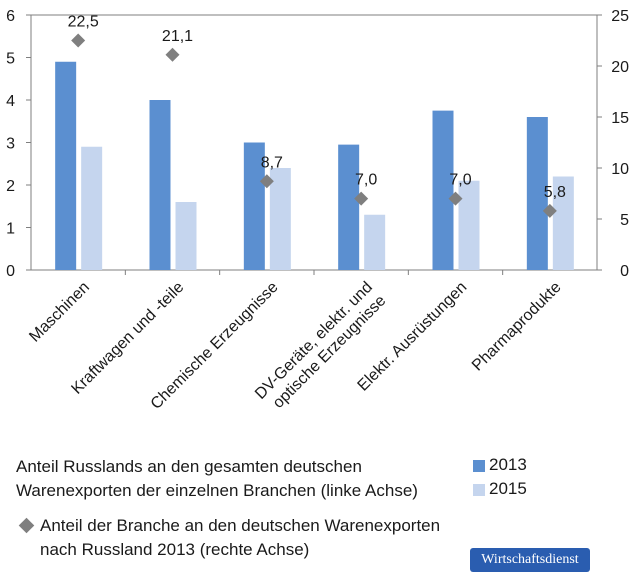 This screenshot has width=630, height=581. Describe the element at coordinates (508, 464) in the screenshot. I see `legend-label-2013: 2013` at that location.